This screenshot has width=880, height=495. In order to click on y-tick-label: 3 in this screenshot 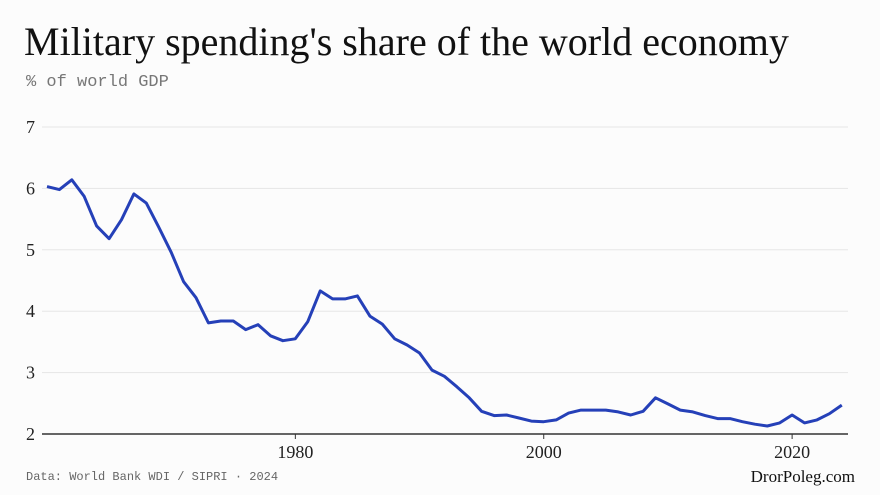, I will do `click(30, 373)`.